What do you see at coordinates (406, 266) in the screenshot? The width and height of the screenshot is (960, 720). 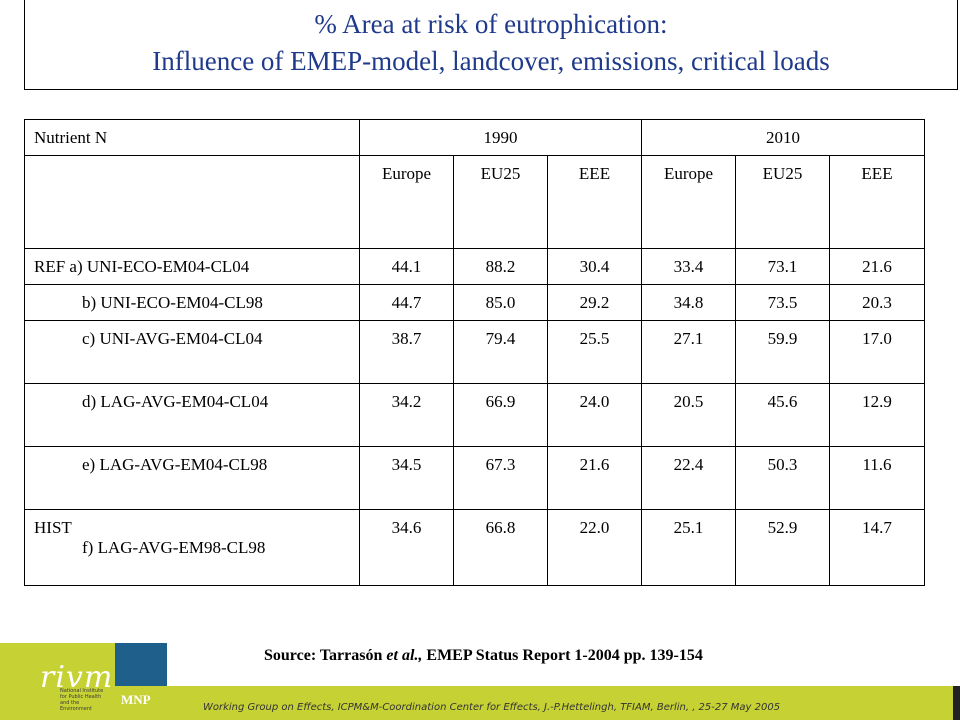 I see `table-cell: 44.1` at bounding box center [406, 266].